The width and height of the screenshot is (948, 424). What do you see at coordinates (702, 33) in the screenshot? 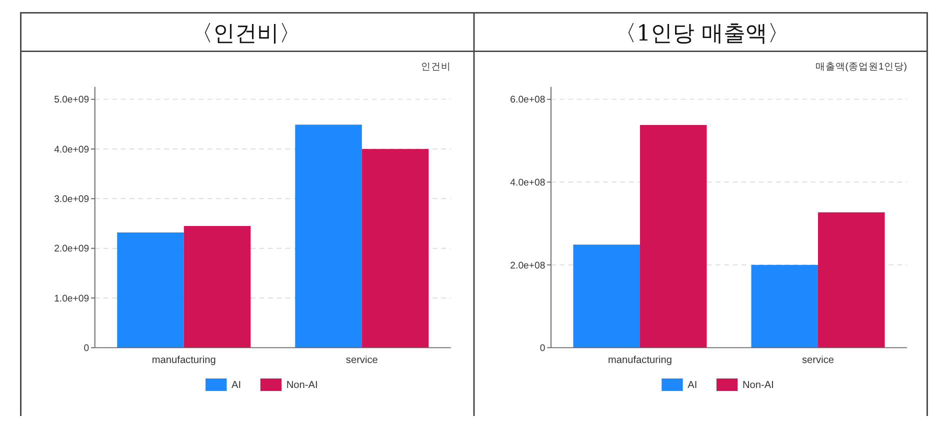
I see `chart-title: 〈1인당 매출액〉` at bounding box center [702, 33].